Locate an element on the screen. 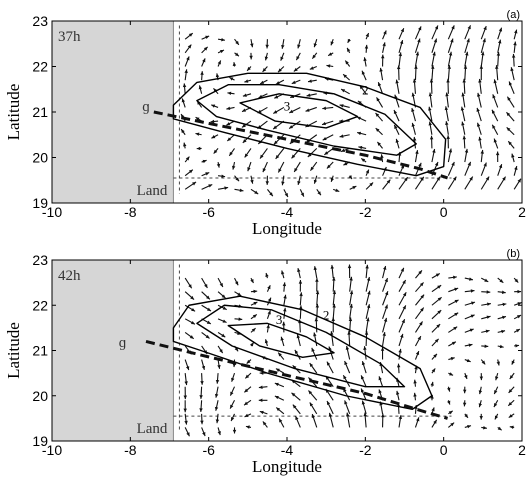 This screenshot has width=528, height=485. x-tick-label: -10 is located at coordinates (52, 212).